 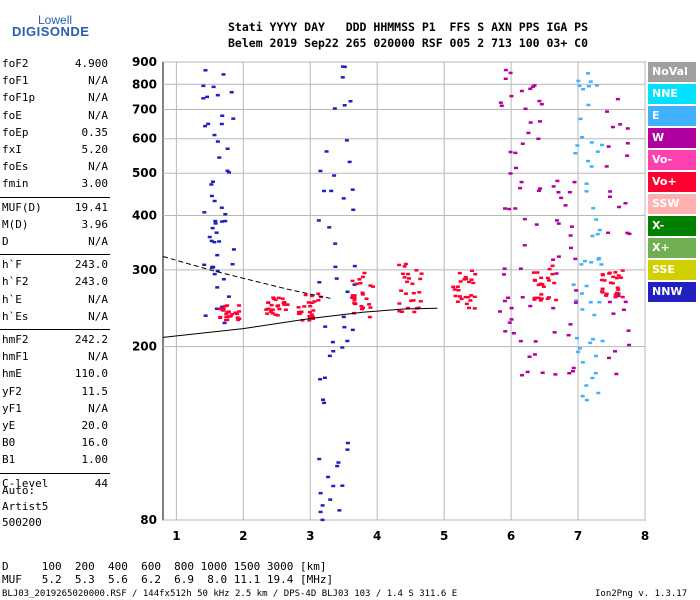 I want to click on param-row: yE 20.0, so click(x=55, y=427).